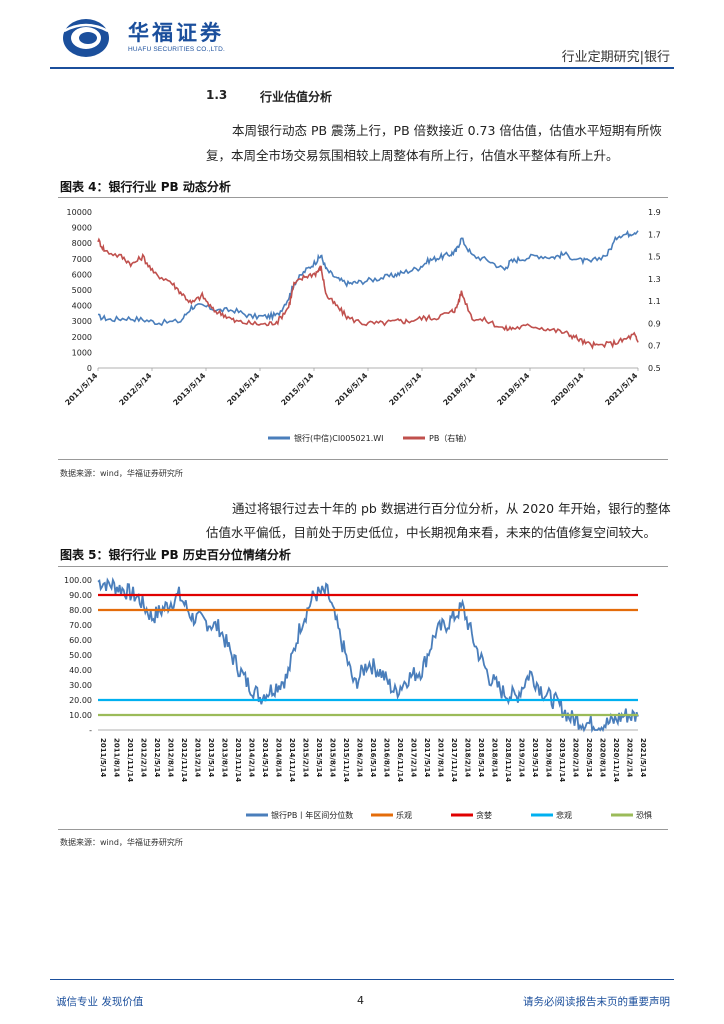 The height and width of the screenshot is (1024, 724). I want to click on x-tick-label: 2017/11/14, so click(454, 760).